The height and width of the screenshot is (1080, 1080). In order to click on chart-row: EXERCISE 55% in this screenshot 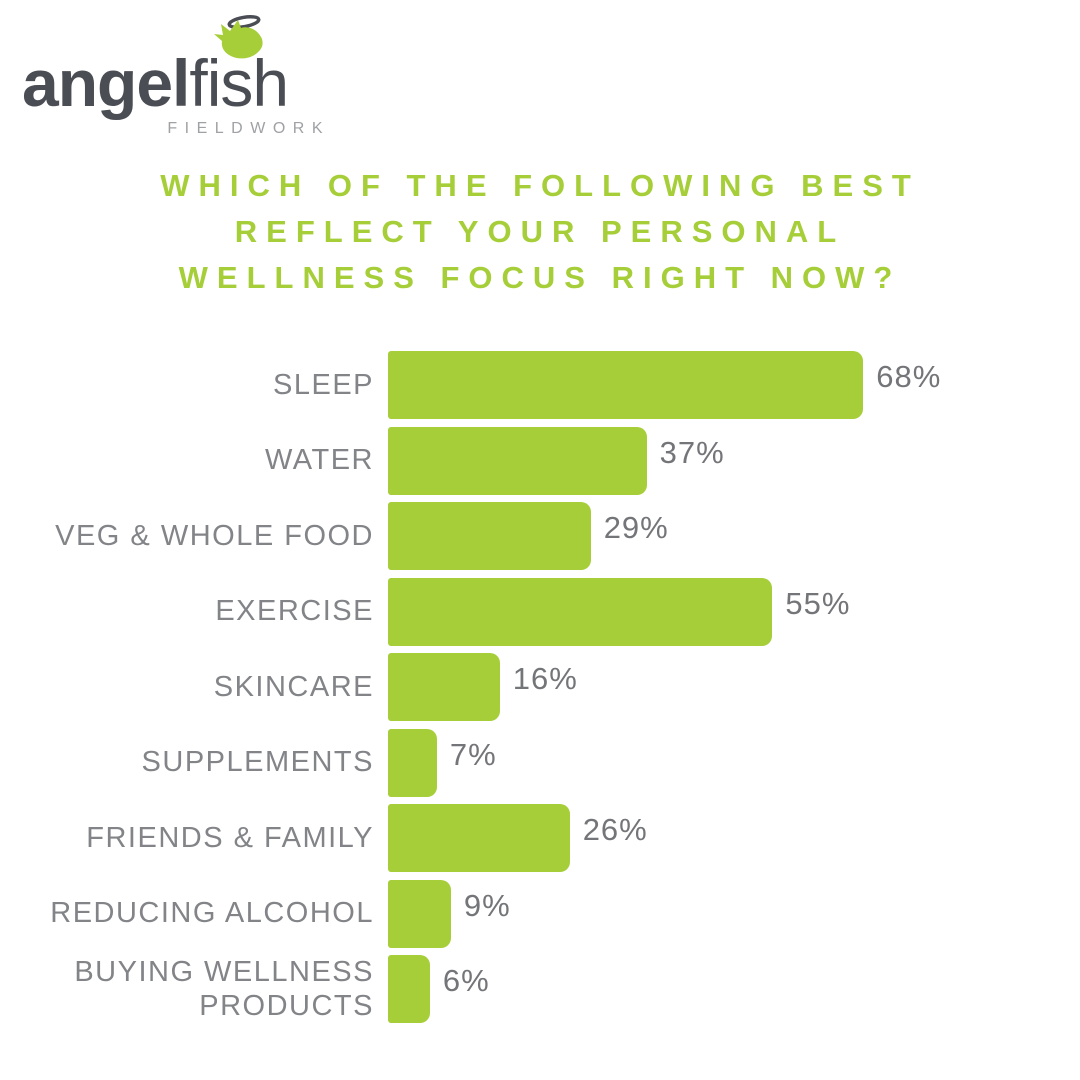, I will do `click(540, 611)`.